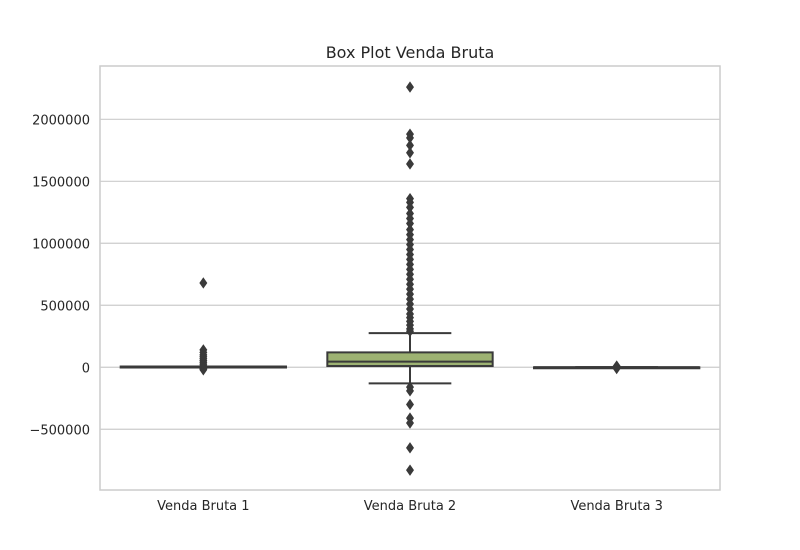  What do you see at coordinates (616, 506) in the screenshot?
I see `x-tick-label: Venda Bruta 3` at bounding box center [616, 506].